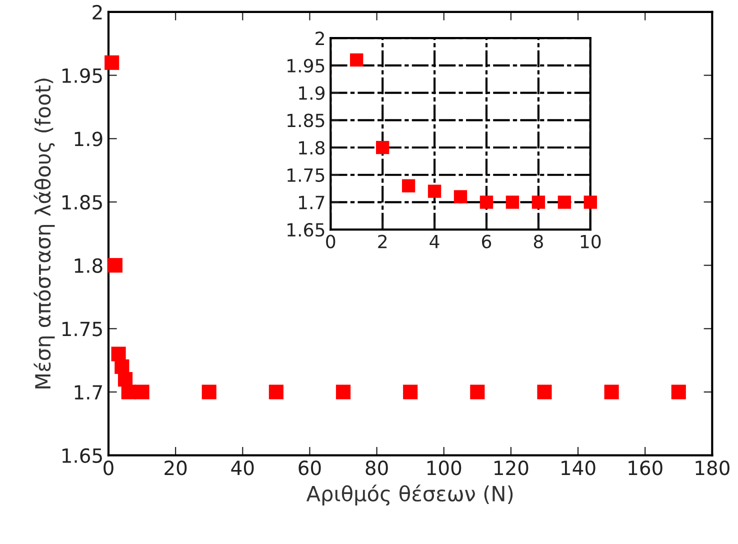 The width and height of the screenshot is (738, 544). What do you see at coordinates (713, 468) in the screenshot?
I see `x-tick-label: 180` at bounding box center [713, 468].